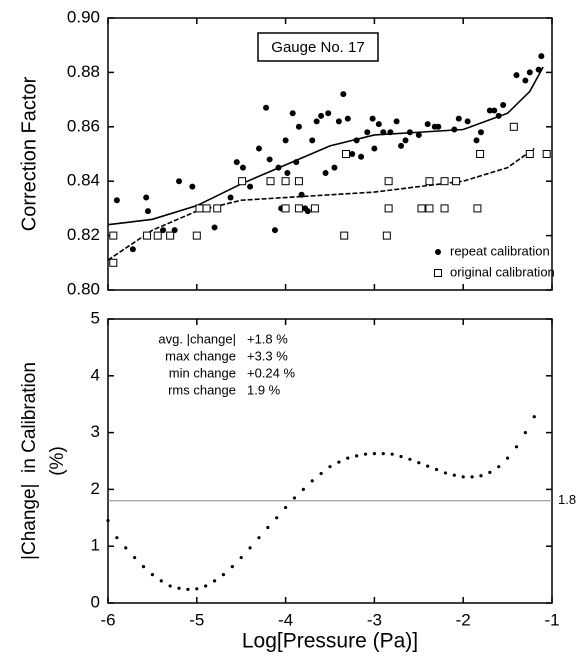 This screenshot has width=587, height=658. What do you see at coordinates (95, 545) in the screenshot?
I see `y-tick-label: 1` at bounding box center [95, 545].